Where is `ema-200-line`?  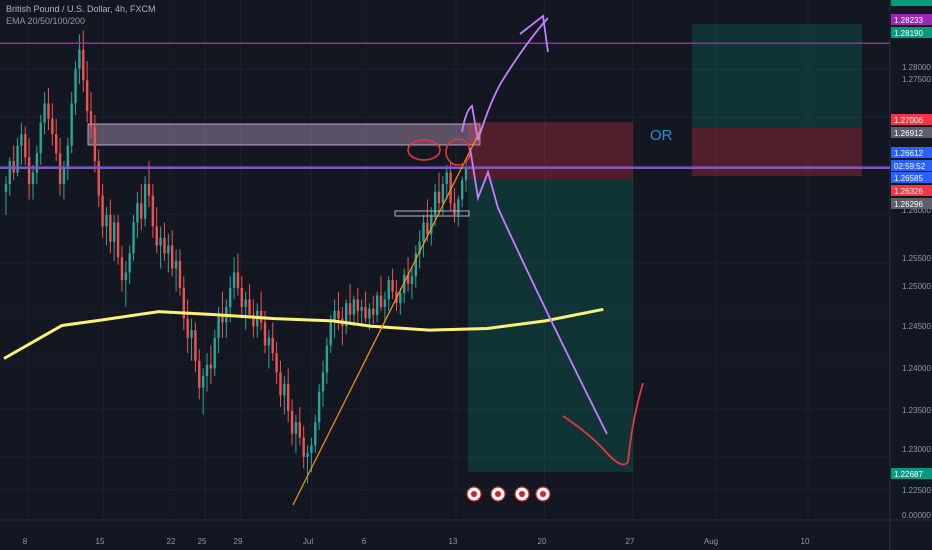
ema-200-line is located at coordinates (303, 333).